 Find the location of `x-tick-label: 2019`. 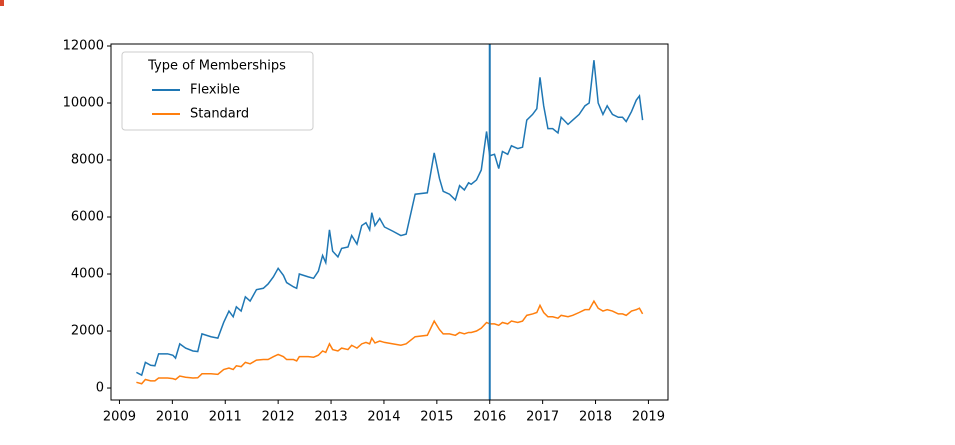

x-tick-label: 2019 is located at coordinates (648, 417).